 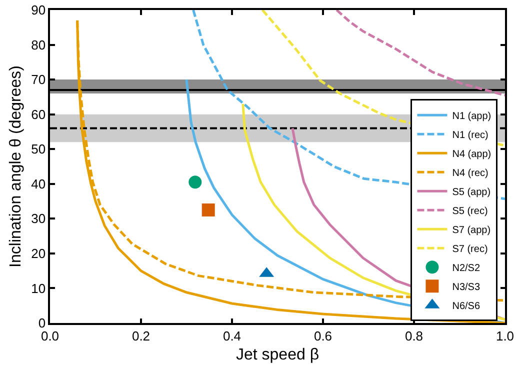 What do you see at coordinates (38, 288) in the screenshot?
I see `y-tick-label: 10` at bounding box center [38, 288].